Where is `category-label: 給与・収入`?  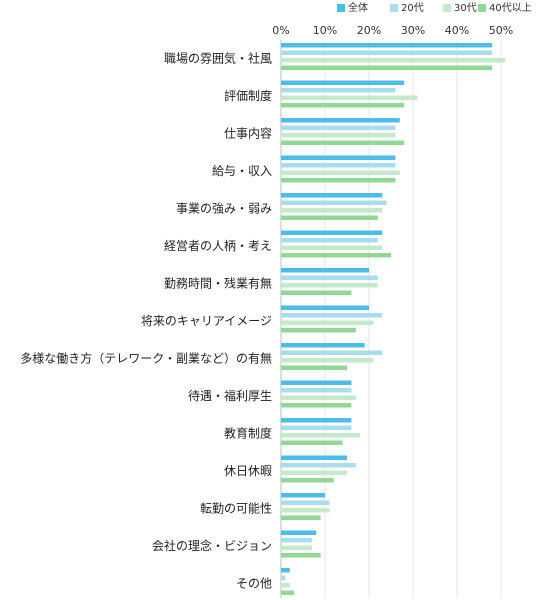
category-label: 給与・収入 is located at coordinates (242, 171).